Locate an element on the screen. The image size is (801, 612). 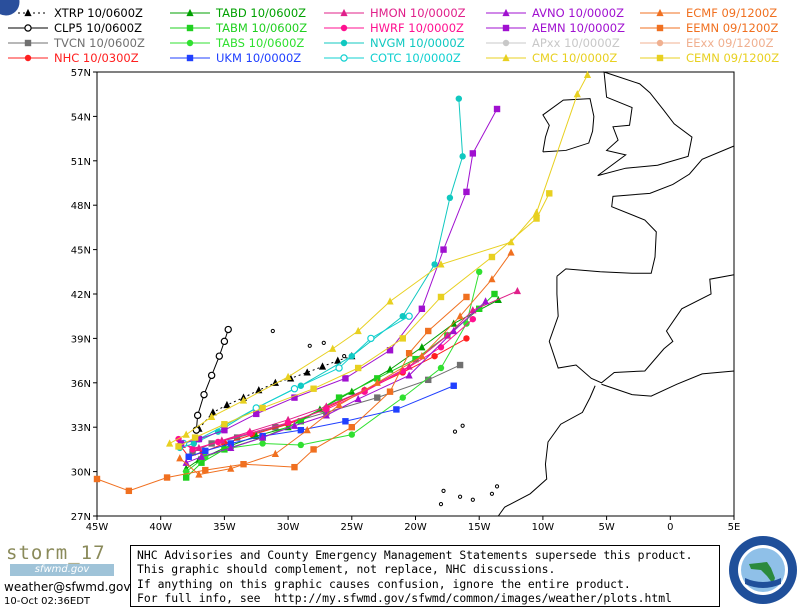
legend-label: CLP5 10/0600Z is located at coordinates (98, 28).